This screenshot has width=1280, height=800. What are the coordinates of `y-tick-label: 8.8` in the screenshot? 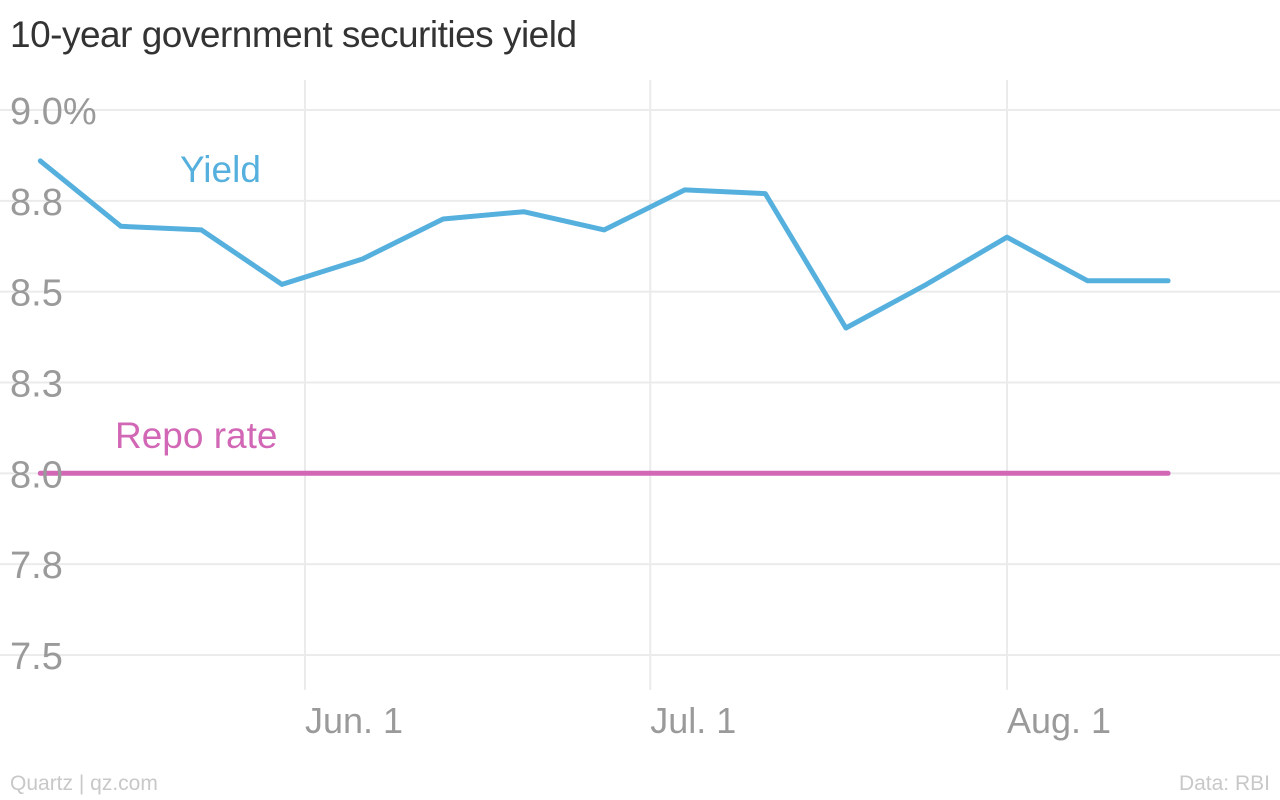 It's located at (36, 203).